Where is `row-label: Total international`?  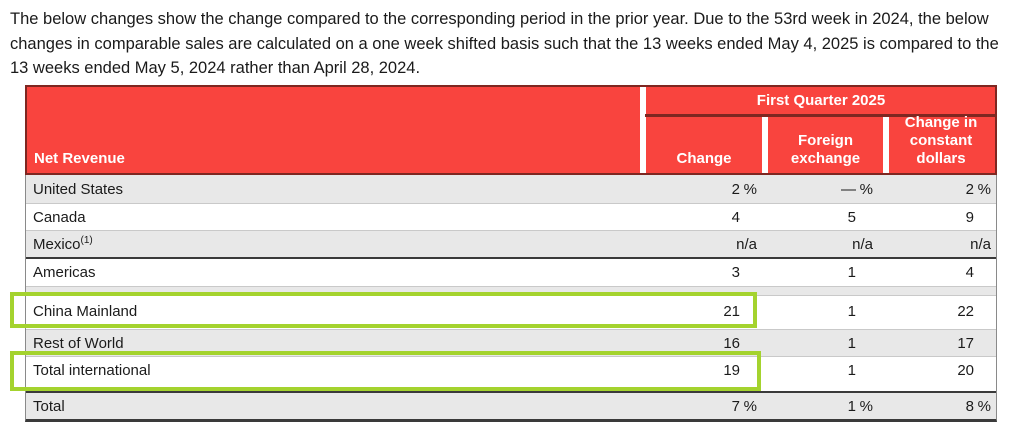
row-label: Total international is located at coordinates (92, 370).